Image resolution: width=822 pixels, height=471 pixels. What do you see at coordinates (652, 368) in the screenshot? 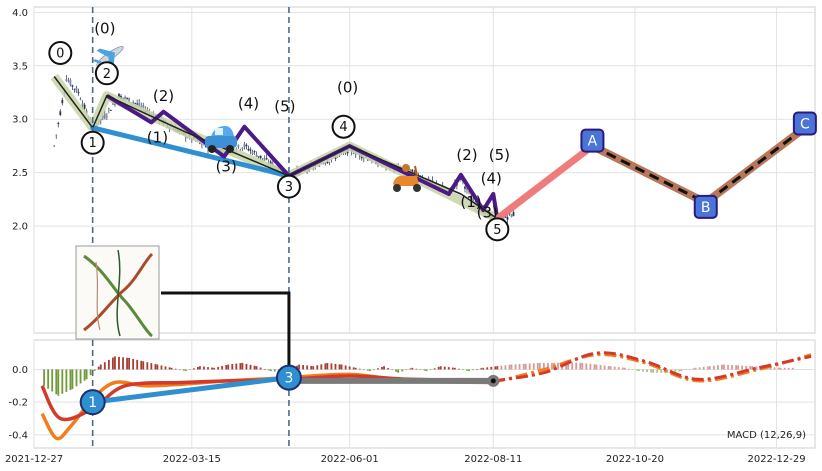
I see `macd-line-projection` at bounding box center [652, 368].